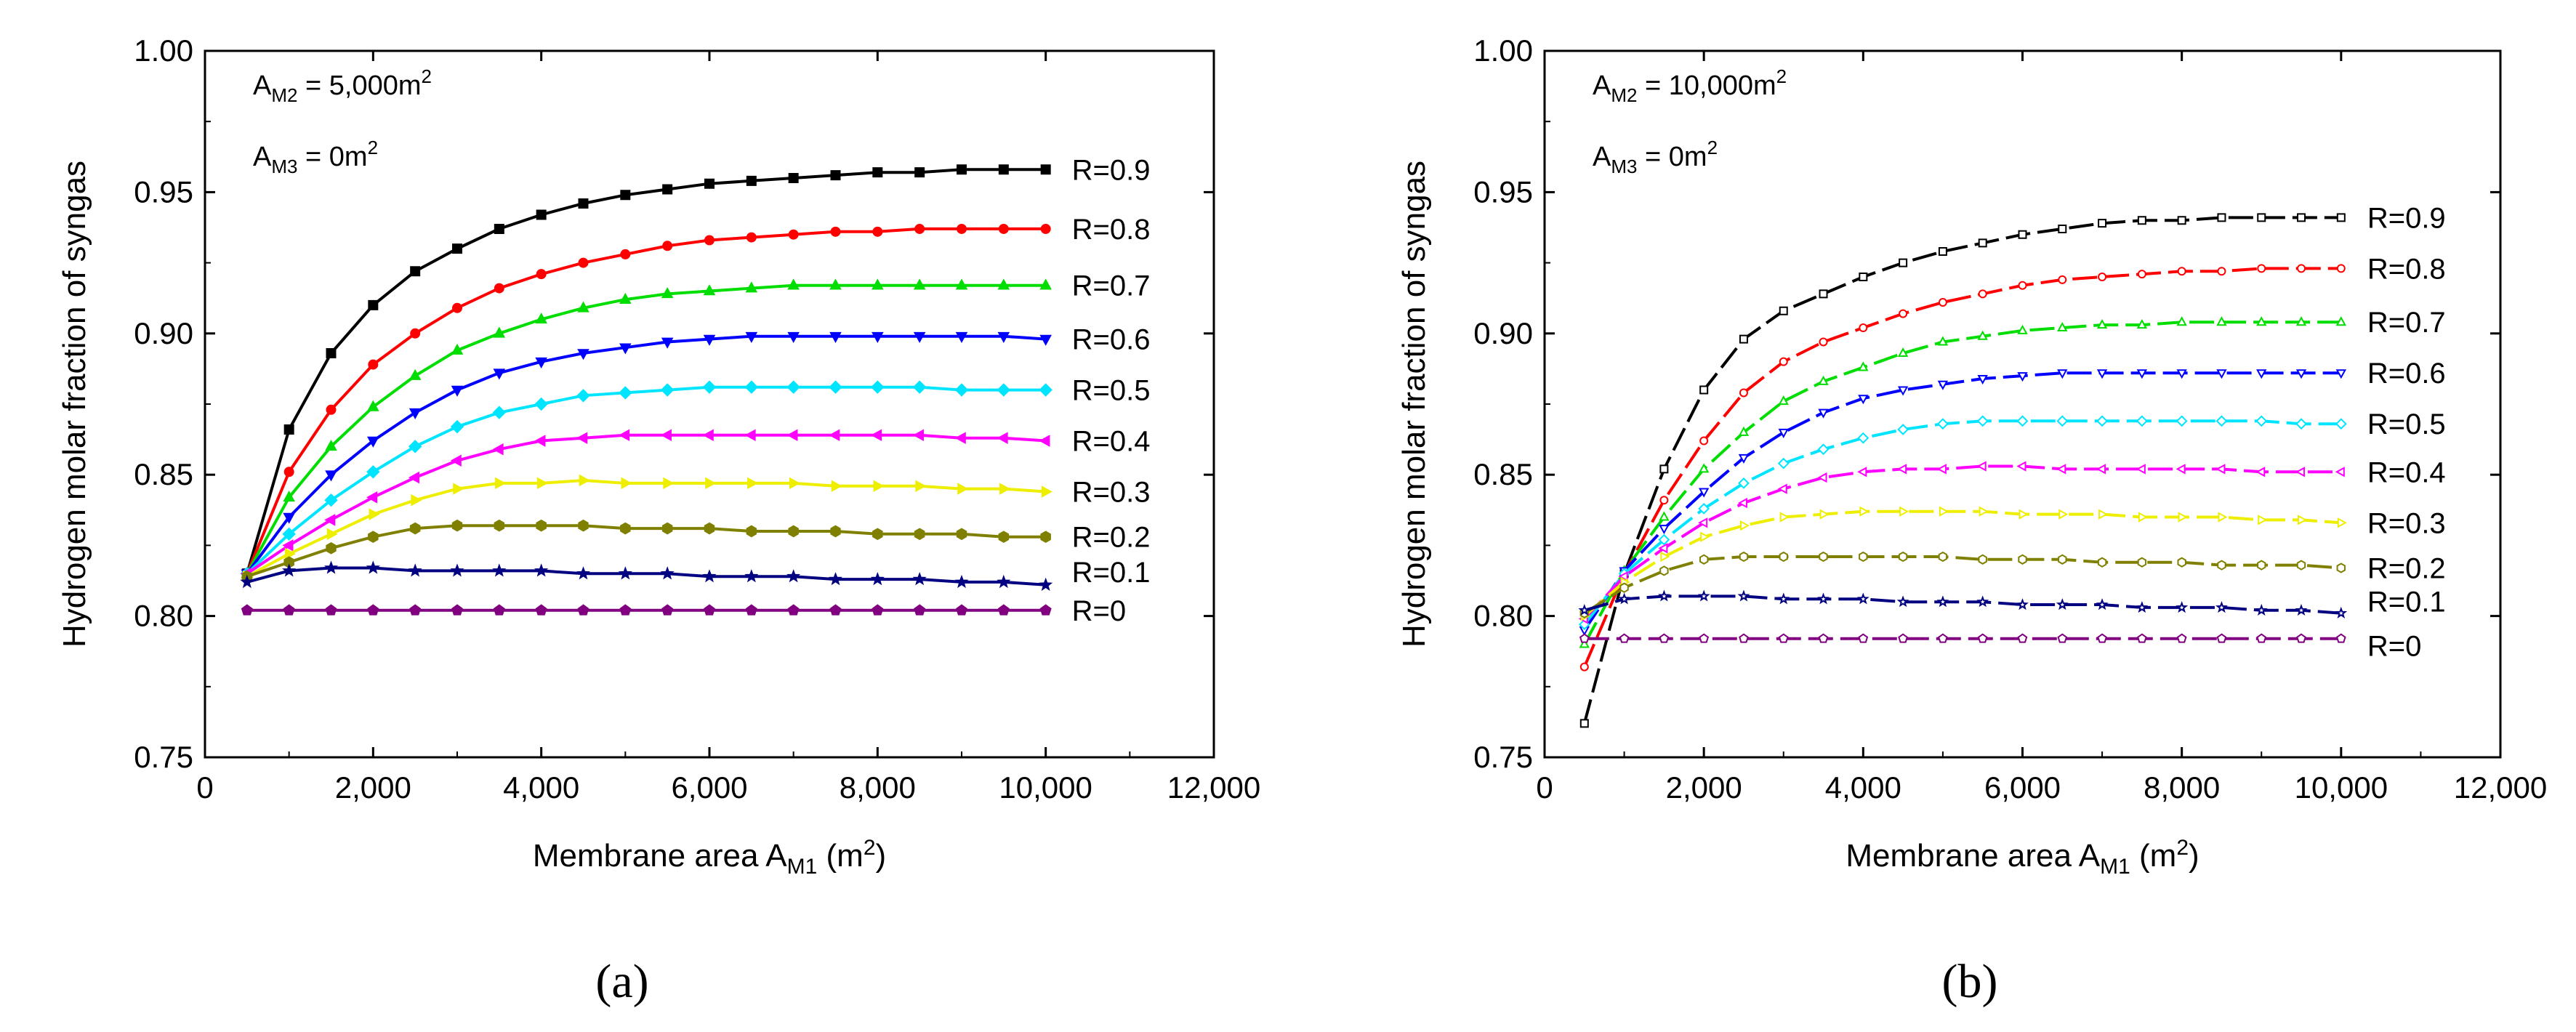 This screenshot has height=1032, width=2576. What do you see at coordinates (1704, 787) in the screenshot?
I see `x-tick-label: 2,000` at bounding box center [1704, 787].